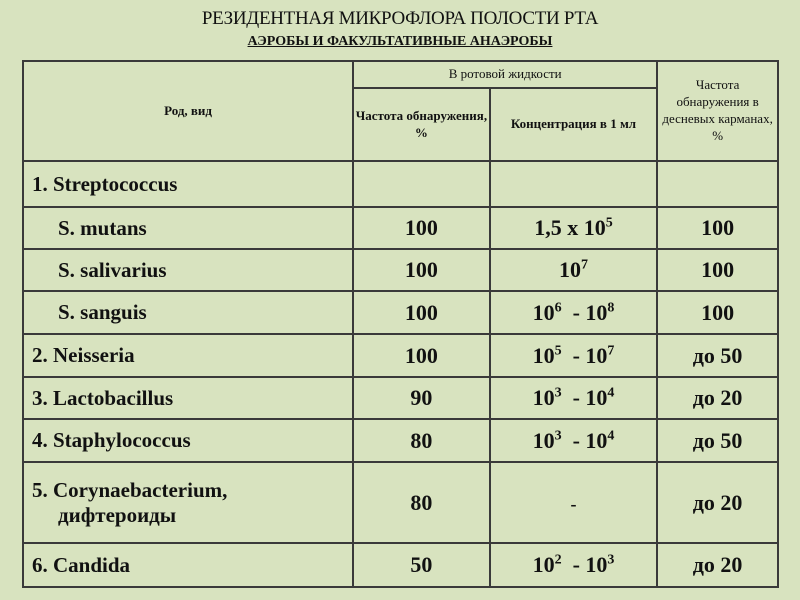  I want to click on genus-name: 3. Lactobacillus, so click(103, 397).